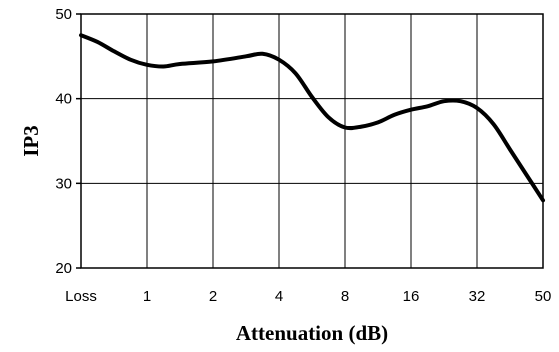 This screenshot has width=559, height=352. Describe the element at coordinates (411, 296) in the screenshot. I see `x-tick-label: 16` at that location.